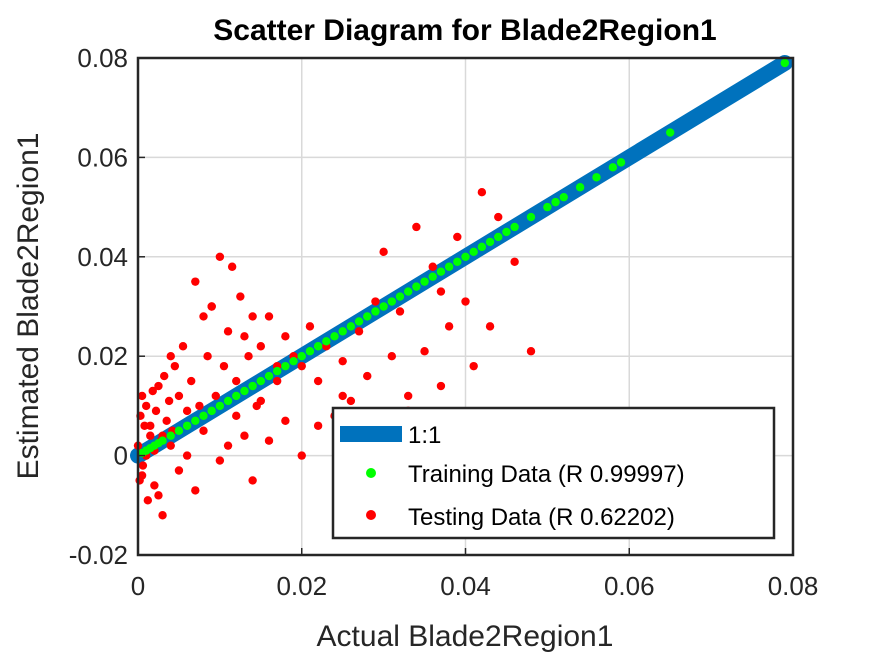 This screenshot has height=656, width=875. What do you see at coordinates (629, 586) in the screenshot?
I see `x-tick-label: 0.06` at bounding box center [629, 586].